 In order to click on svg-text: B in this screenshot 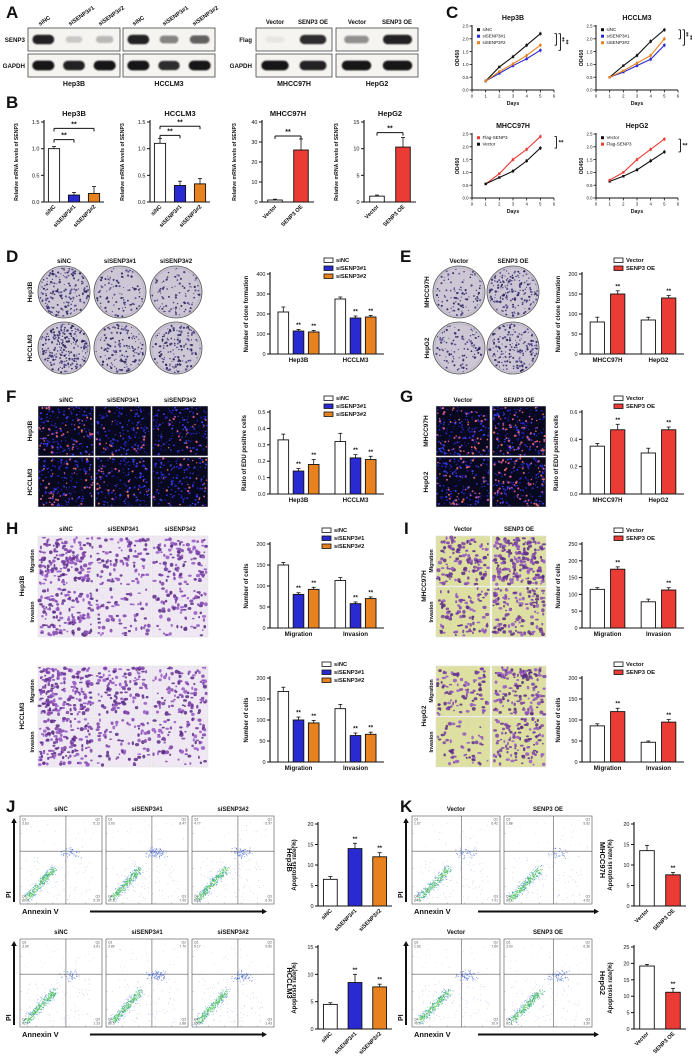, I will do `click(12, 102)`.